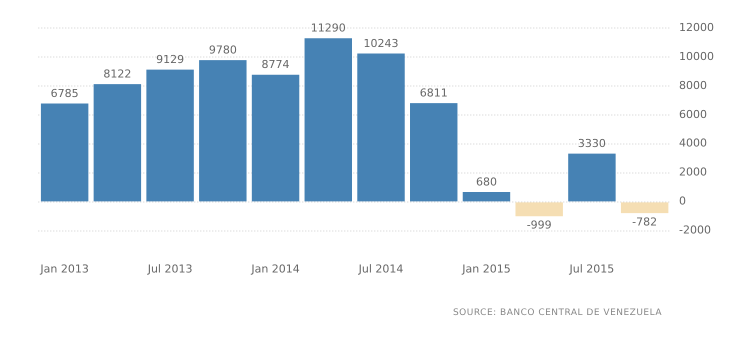  Describe the element at coordinates (682, 201) in the screenshot. I see `y-tick-label: 0` at that location.